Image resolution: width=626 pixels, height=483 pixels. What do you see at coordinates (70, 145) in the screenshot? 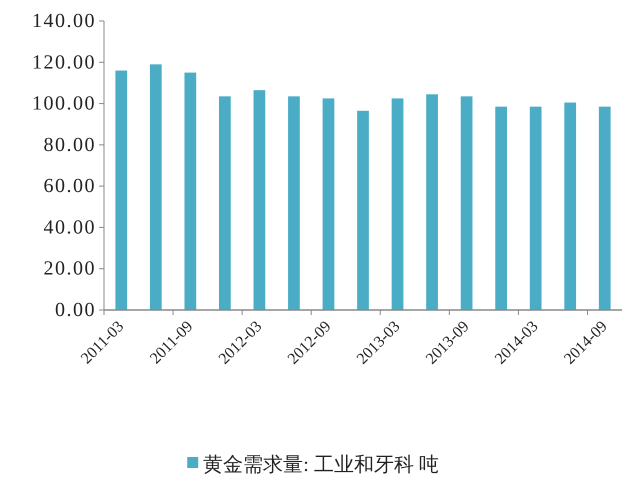
I see `y-tick-label: 80.00` at bounding box center [70, 145].